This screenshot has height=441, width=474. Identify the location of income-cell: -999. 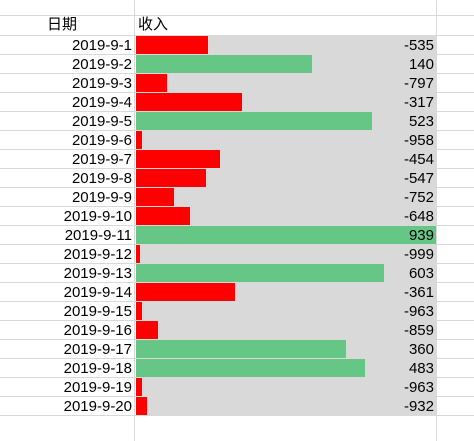
(286, 254).